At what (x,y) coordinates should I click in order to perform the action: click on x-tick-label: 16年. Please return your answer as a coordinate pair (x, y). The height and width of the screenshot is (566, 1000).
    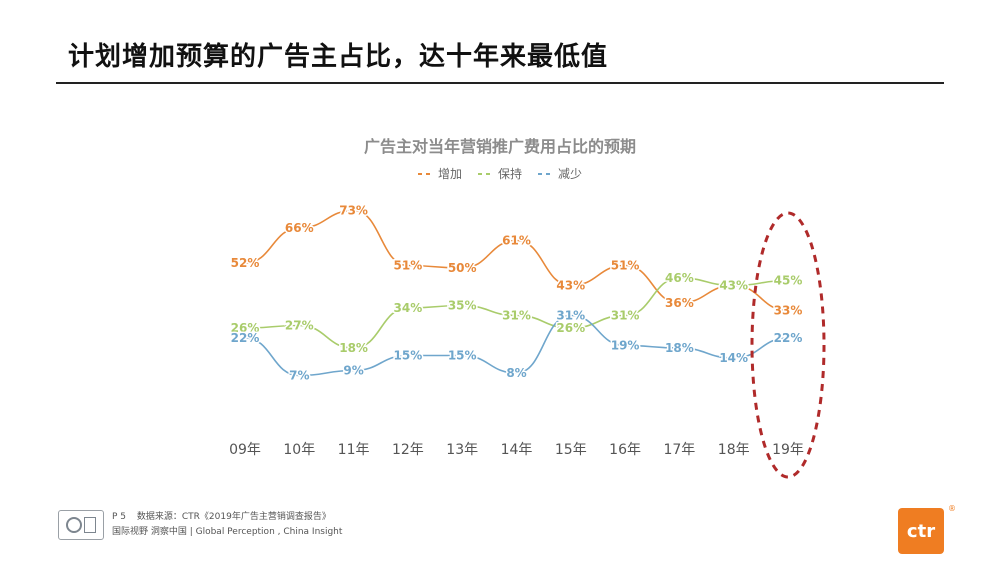
    Looking at the image, I should click on (625, 450).